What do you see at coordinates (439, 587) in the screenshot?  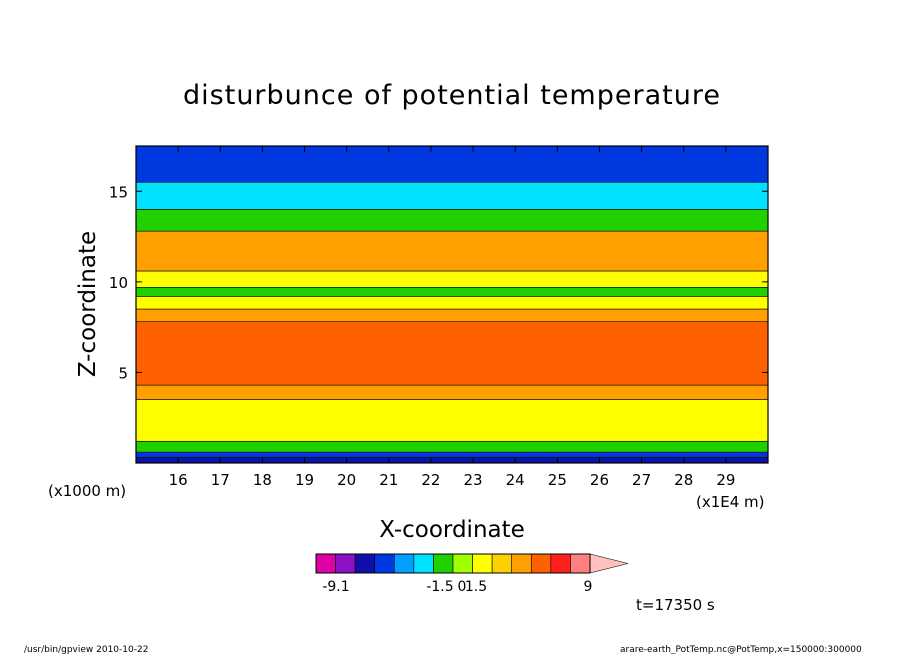 I see `colorbar-label: -1.5` at bounding box center [439, 587].